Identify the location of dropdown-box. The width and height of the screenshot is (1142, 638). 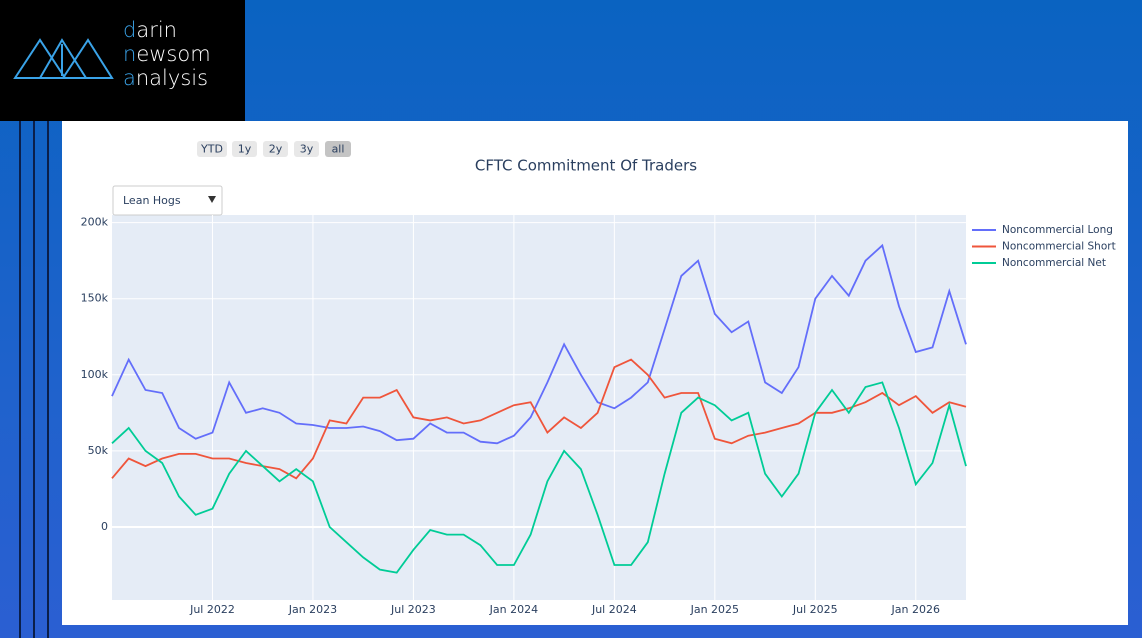
(167, 200).